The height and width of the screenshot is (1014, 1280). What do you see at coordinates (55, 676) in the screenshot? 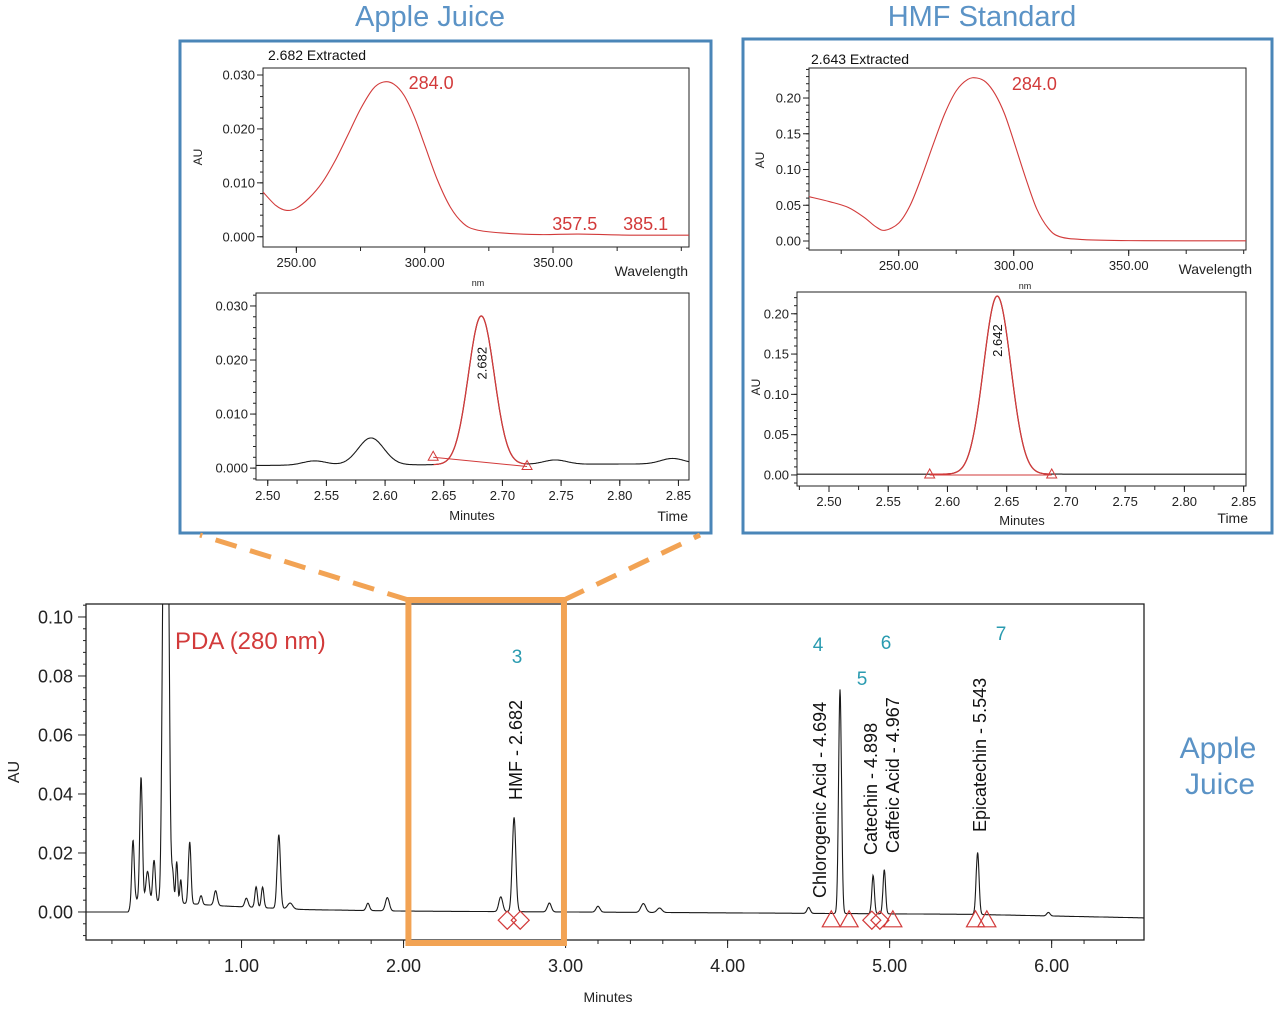
I see `y-tick-label: 0.08` at bounding box center [55, 676].